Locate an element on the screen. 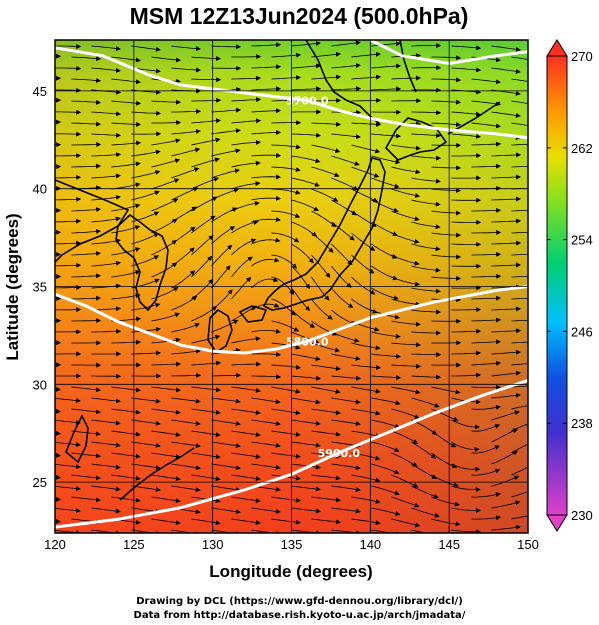 The width and height of the screenshot is (599, 625). y-tick-label: 35 is located at coordinates (40, 287).